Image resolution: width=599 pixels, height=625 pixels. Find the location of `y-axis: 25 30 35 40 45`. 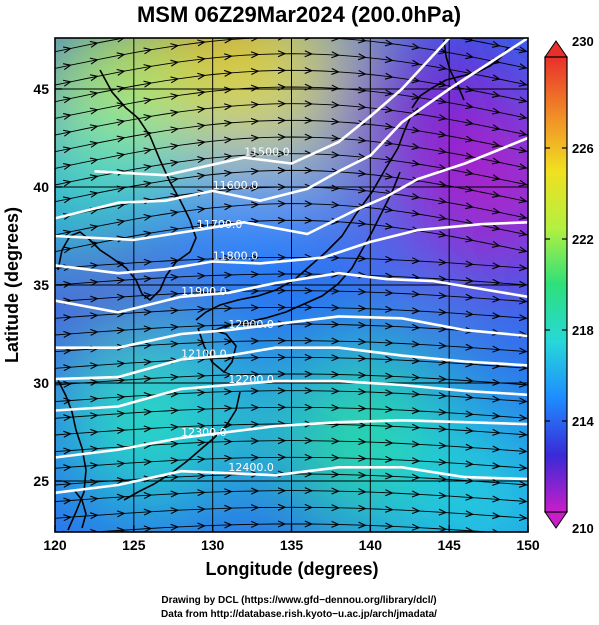

y-axis: 25 30 35 40 45 is located at coordinates (47, 285).